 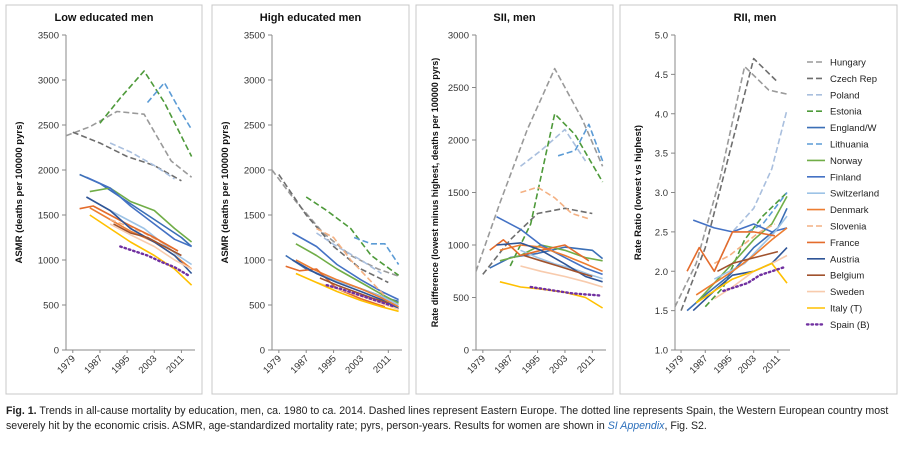 I want to click on series-line-italy-t-, so click(x=347, y=292).